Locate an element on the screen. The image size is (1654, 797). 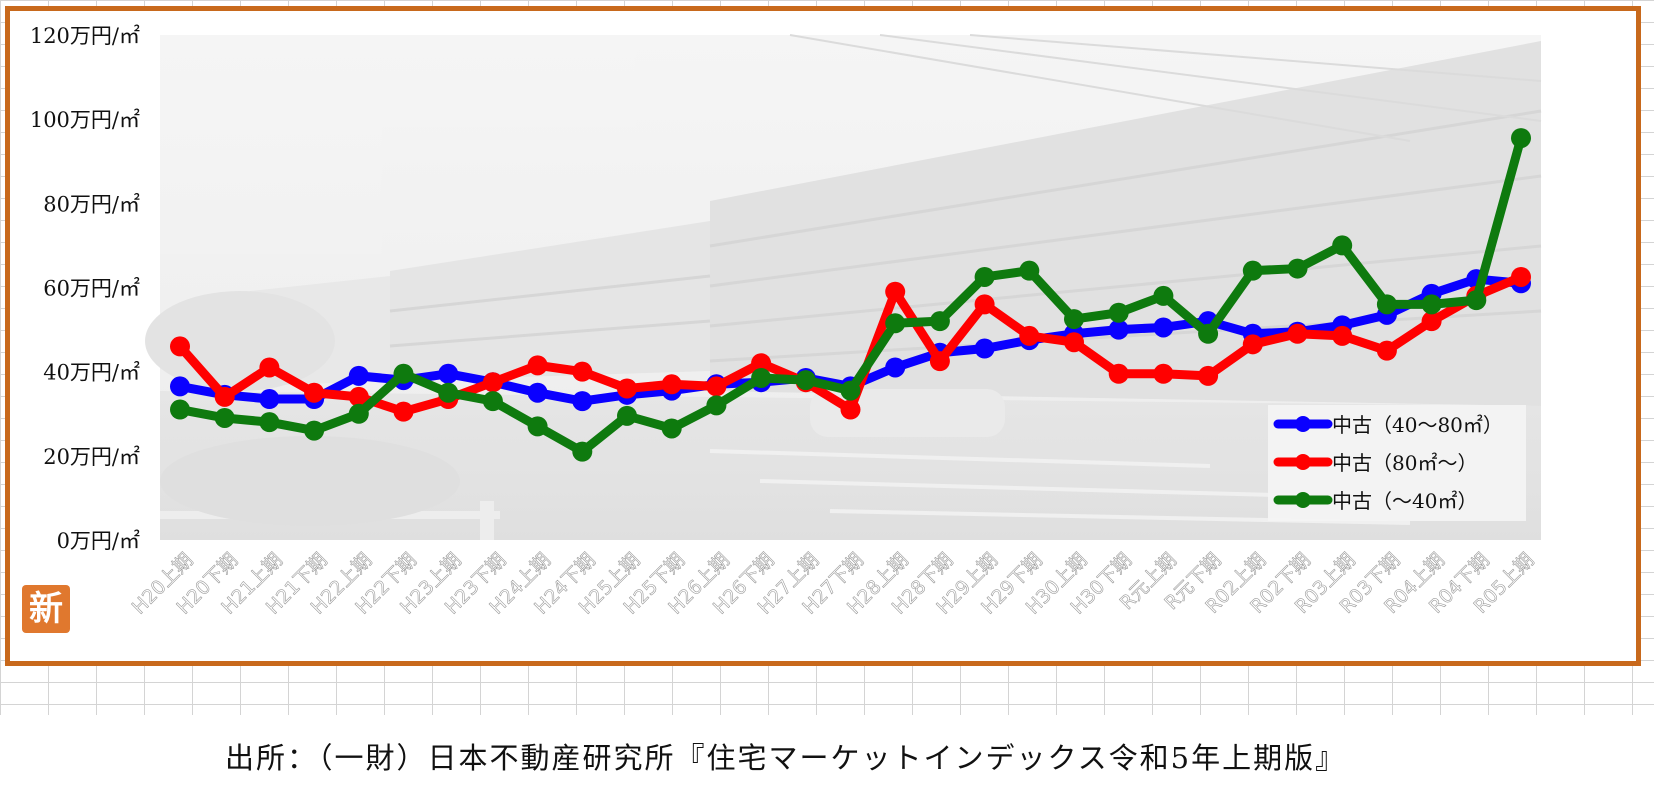
y-tick-label: 80万円/㎡ is located at coordinates (91, 204).